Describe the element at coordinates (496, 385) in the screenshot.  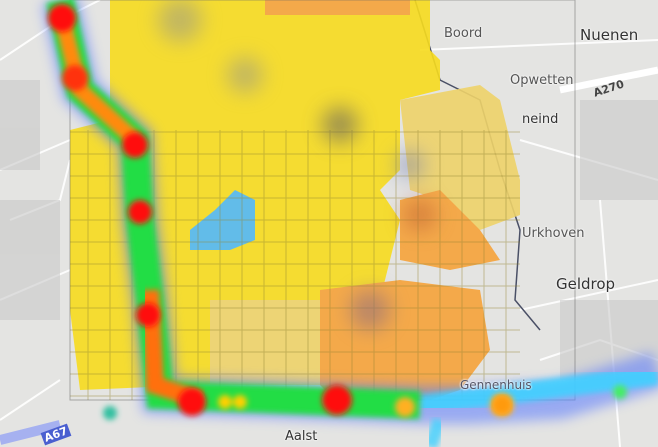
I see `place-label-gennenhuis: Gennenhuis` at that location.